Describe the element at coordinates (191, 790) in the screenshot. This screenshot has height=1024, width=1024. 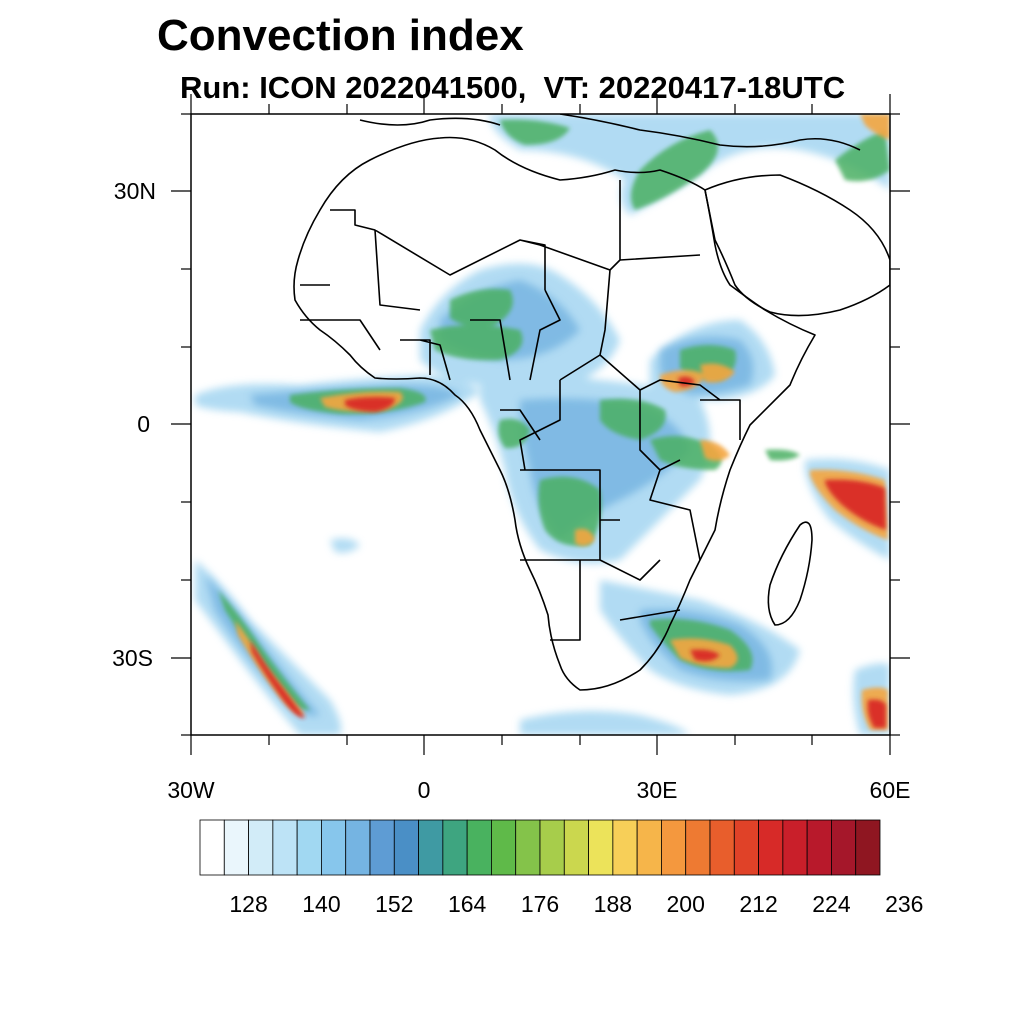
I see `lon-label-30w: 30W` at that location.